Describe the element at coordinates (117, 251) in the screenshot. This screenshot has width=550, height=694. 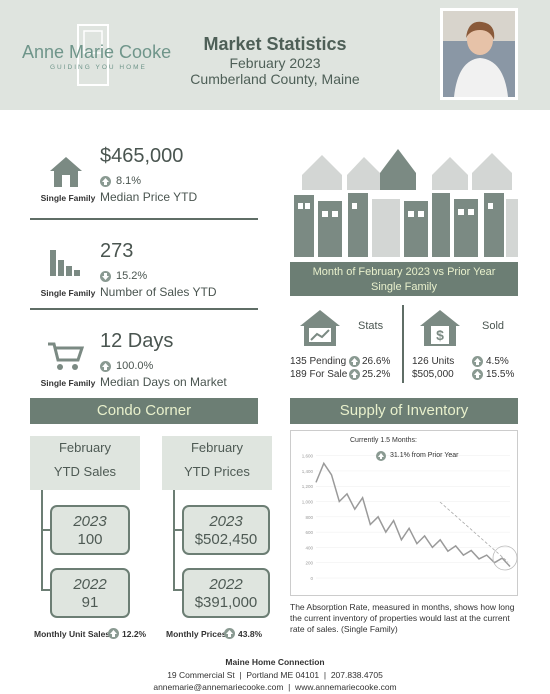
I see `stat-value: 273` at that location.